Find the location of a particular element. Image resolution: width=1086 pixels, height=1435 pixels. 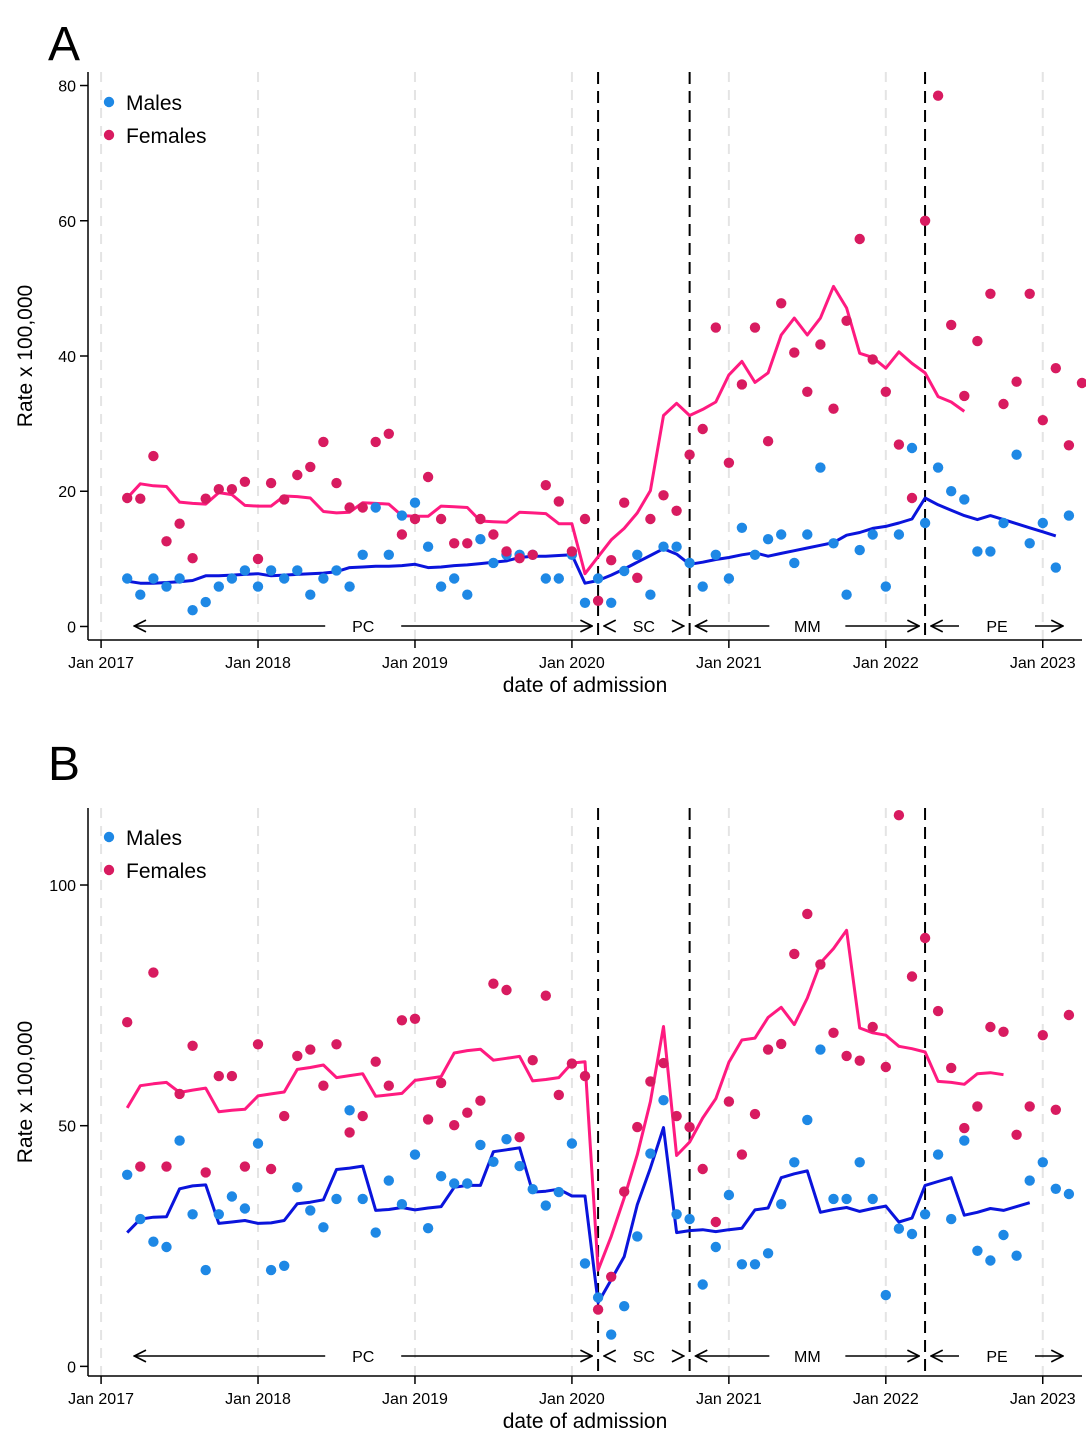

x-tick-label-5: Jan 2022 is located at coordinates (886, 663).